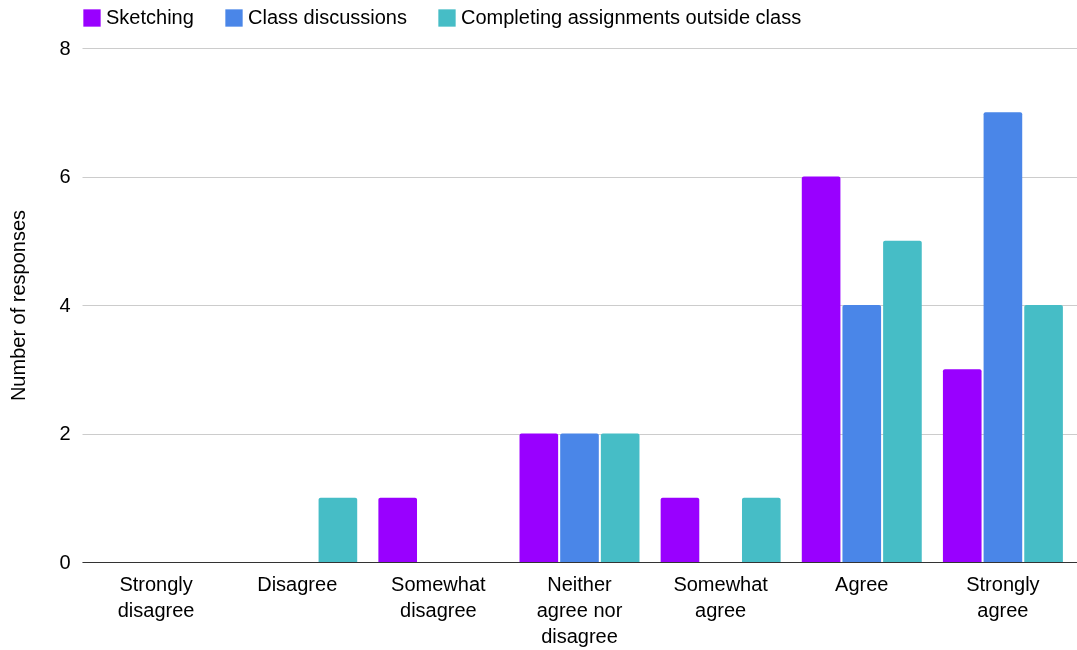 This screenshot has height=650, width=1077. Describe the element at coordinates (150, 17) in the screenshot. I see `legend-label: Sketching` at that location.